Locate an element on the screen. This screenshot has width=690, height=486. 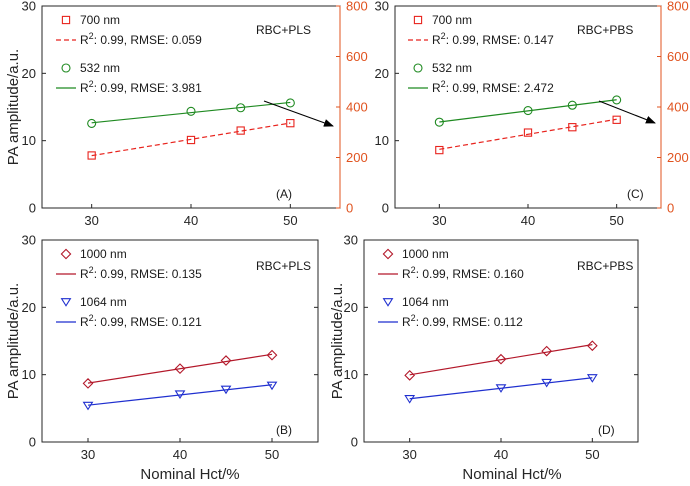
legend-fit-stats: R2: 0.99, RMSE: 0.135 is located at coordinates (141, 273).